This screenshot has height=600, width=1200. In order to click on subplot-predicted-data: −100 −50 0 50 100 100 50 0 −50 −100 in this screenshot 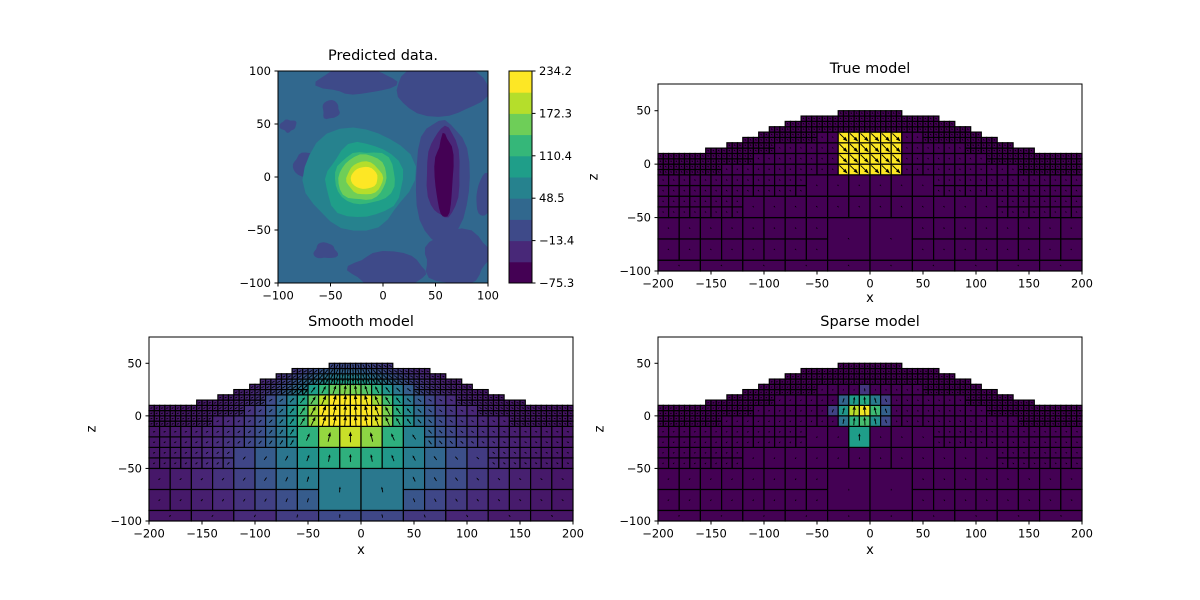, I will do `click(369, 183)`.